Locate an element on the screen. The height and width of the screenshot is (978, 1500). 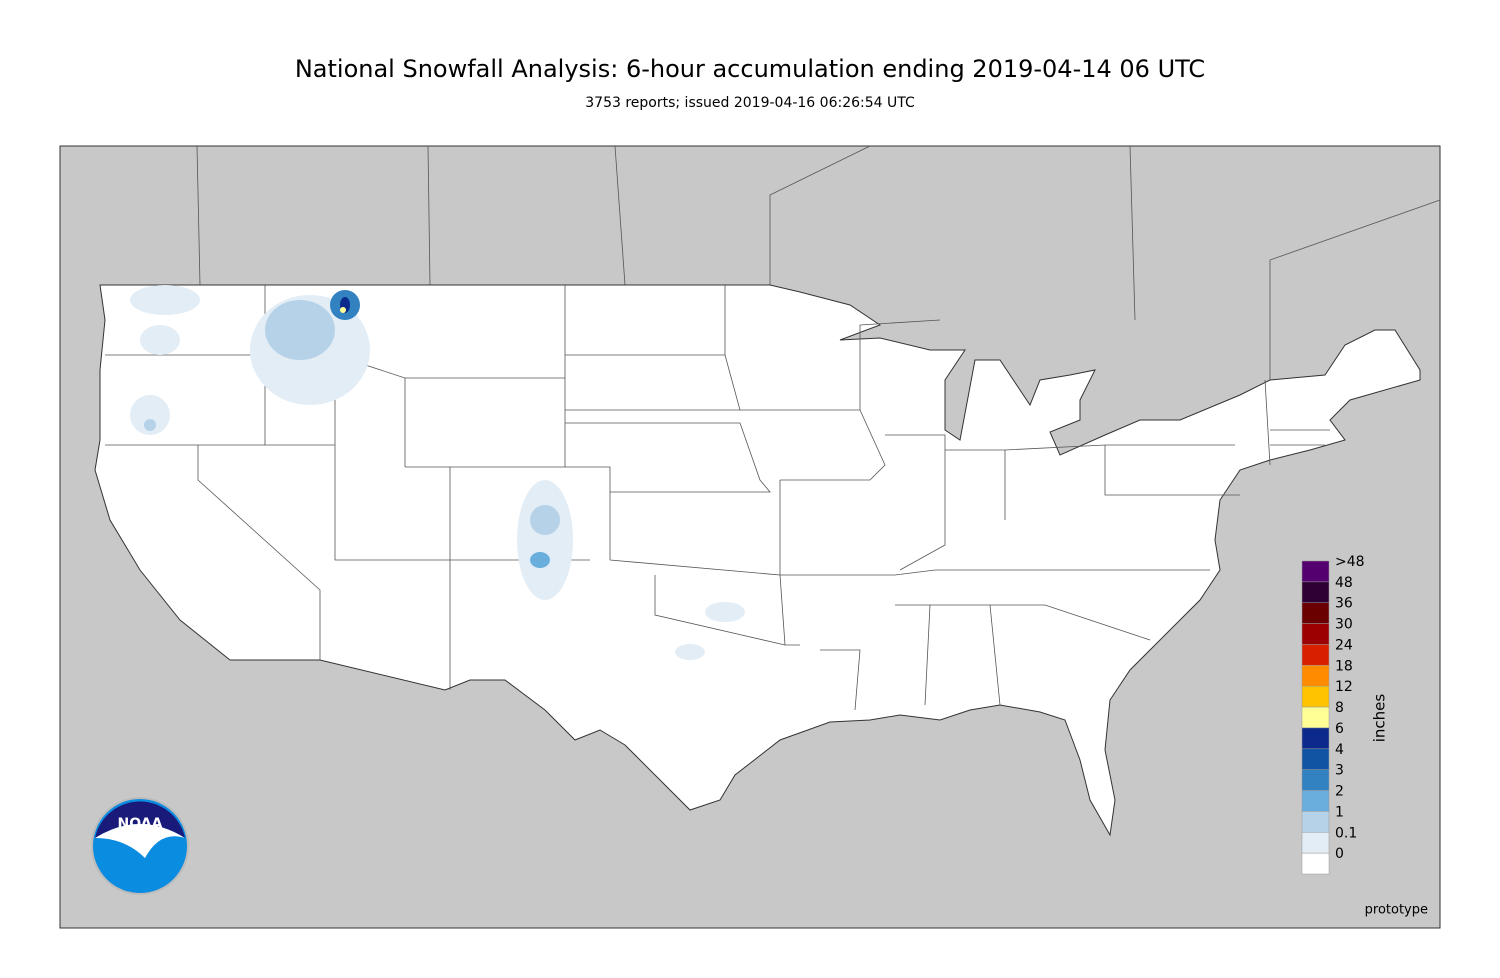
legend-label: 36 is located at coordinates (1344, 604).